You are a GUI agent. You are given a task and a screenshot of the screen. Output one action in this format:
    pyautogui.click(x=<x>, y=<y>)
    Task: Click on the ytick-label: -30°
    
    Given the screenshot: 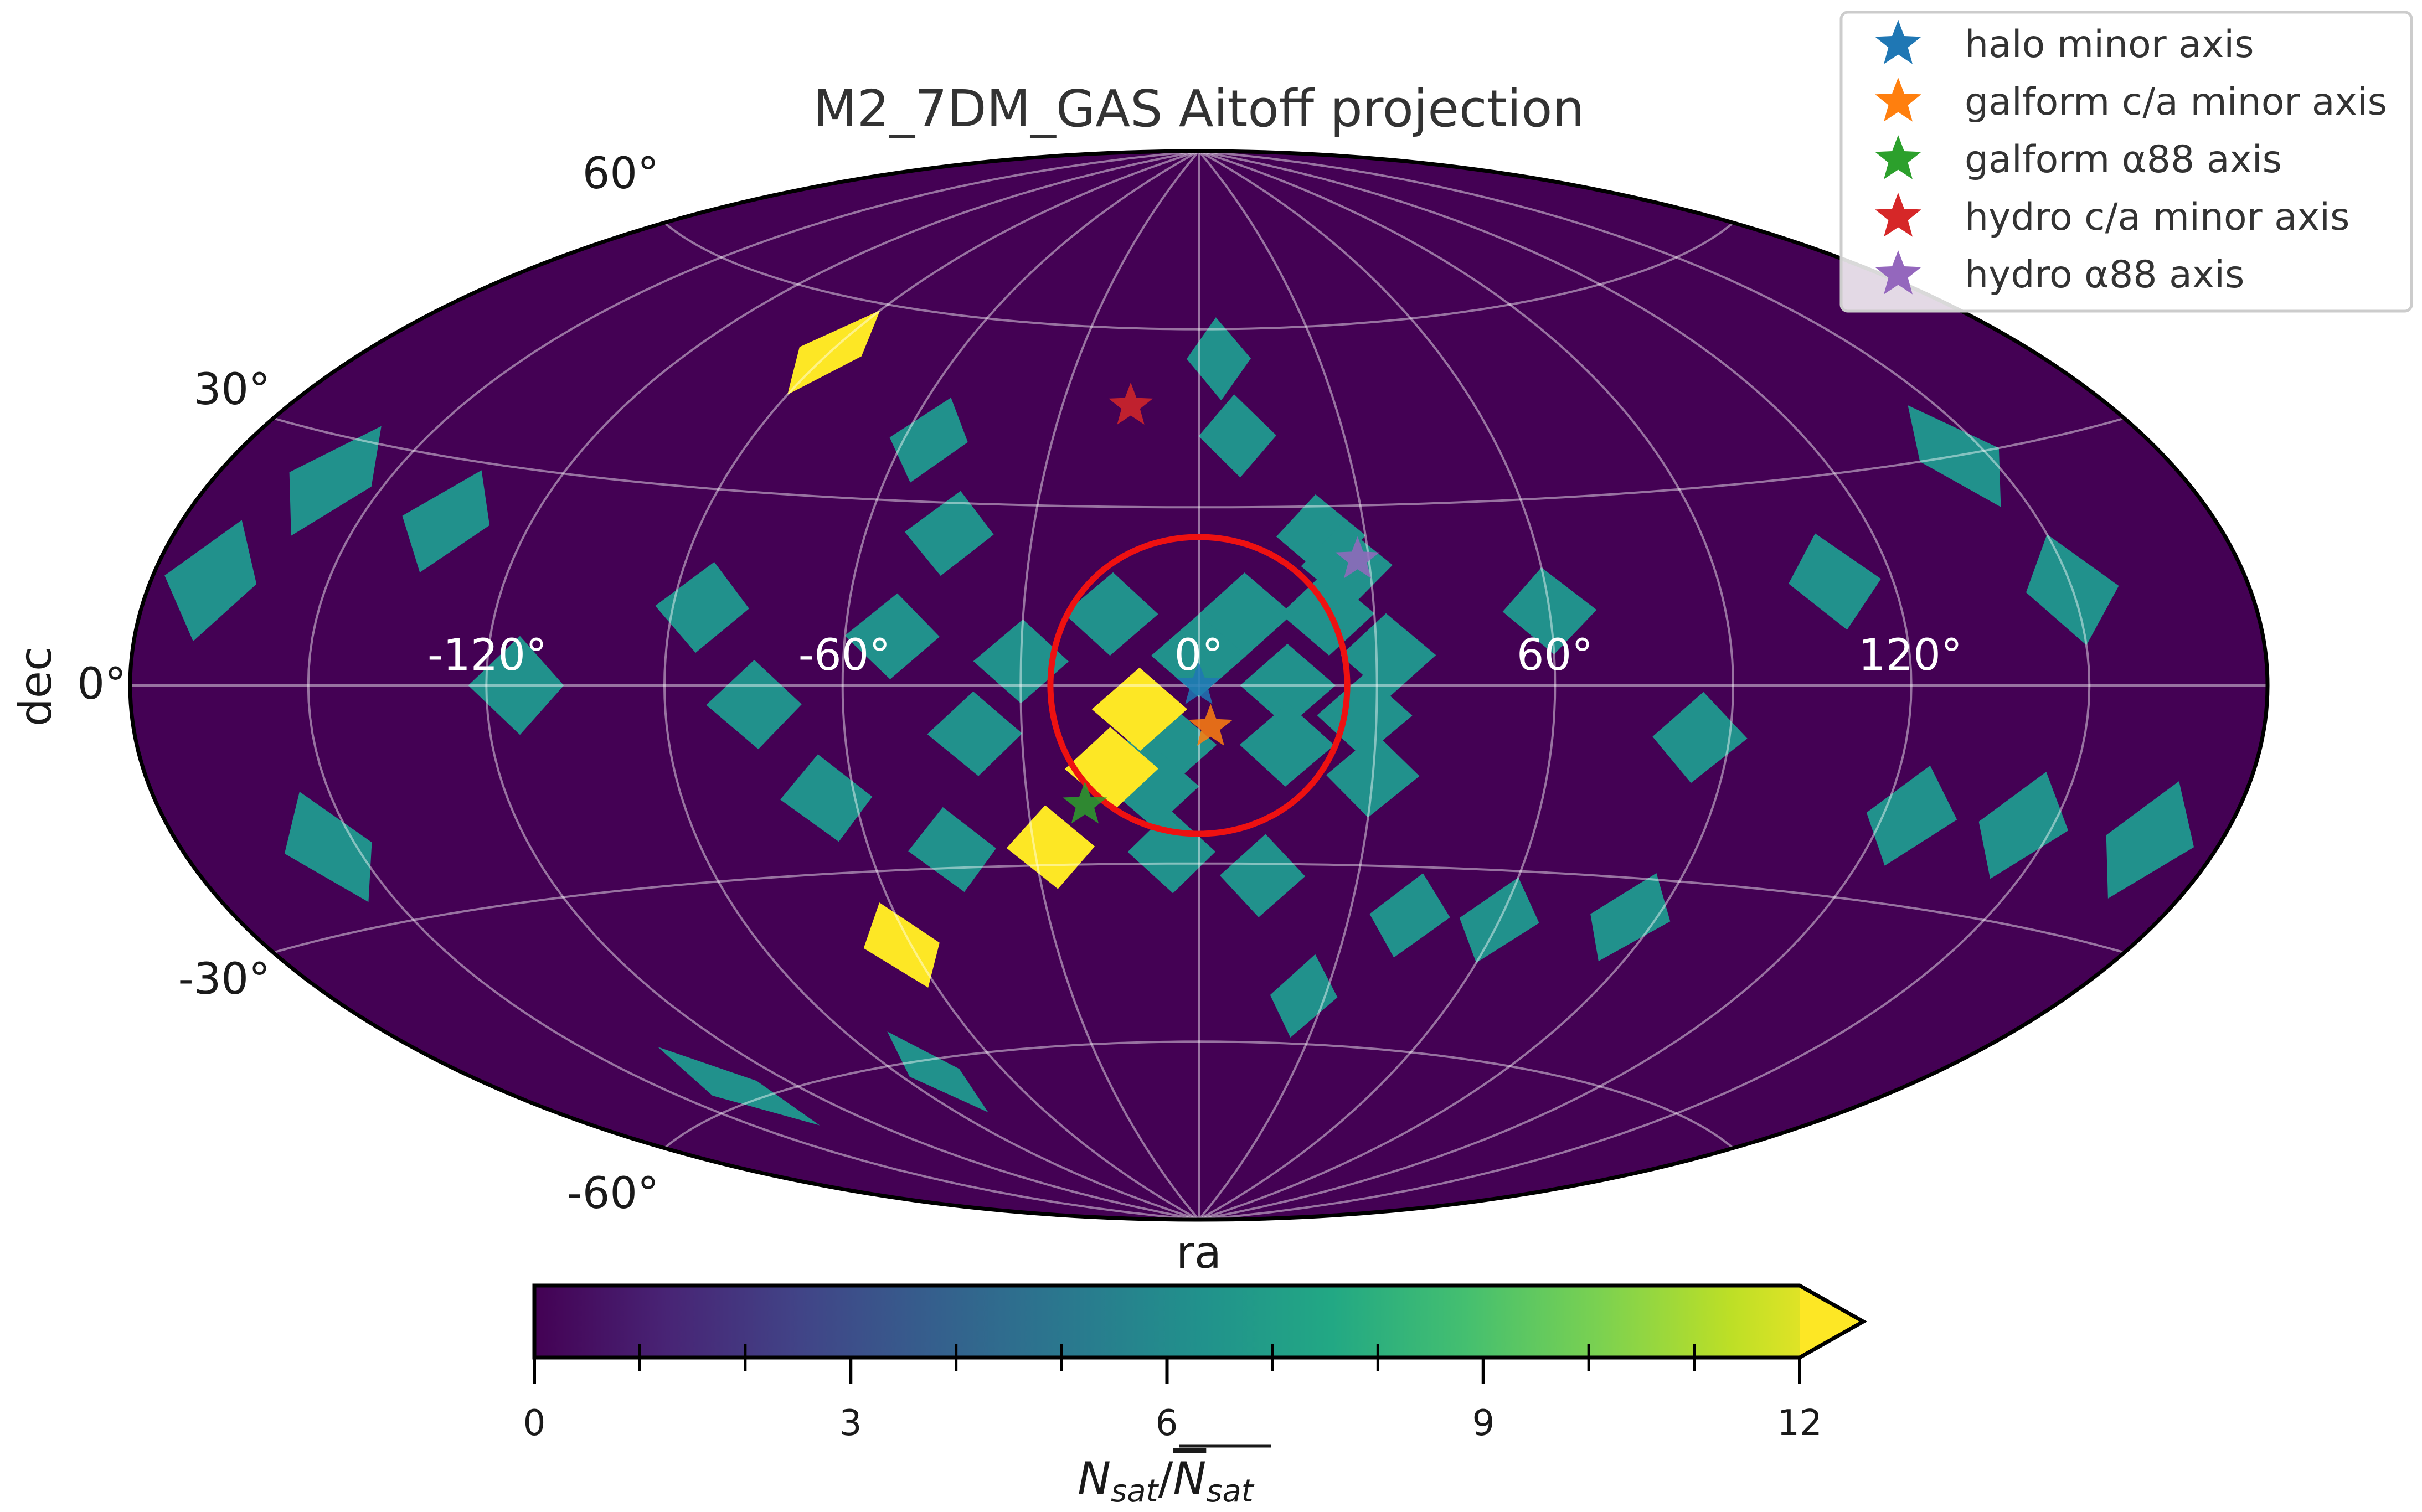 What is the action you would take?
    pyautogui.click(x=224, y=979)
    